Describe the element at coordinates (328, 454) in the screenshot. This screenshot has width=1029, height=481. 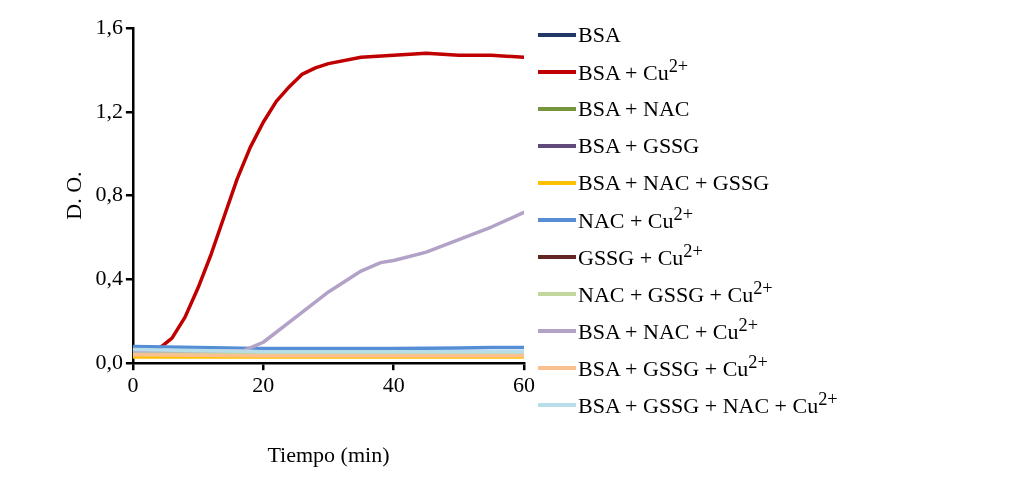
I see `x-axis-title: Tiempo (min)` at that location.